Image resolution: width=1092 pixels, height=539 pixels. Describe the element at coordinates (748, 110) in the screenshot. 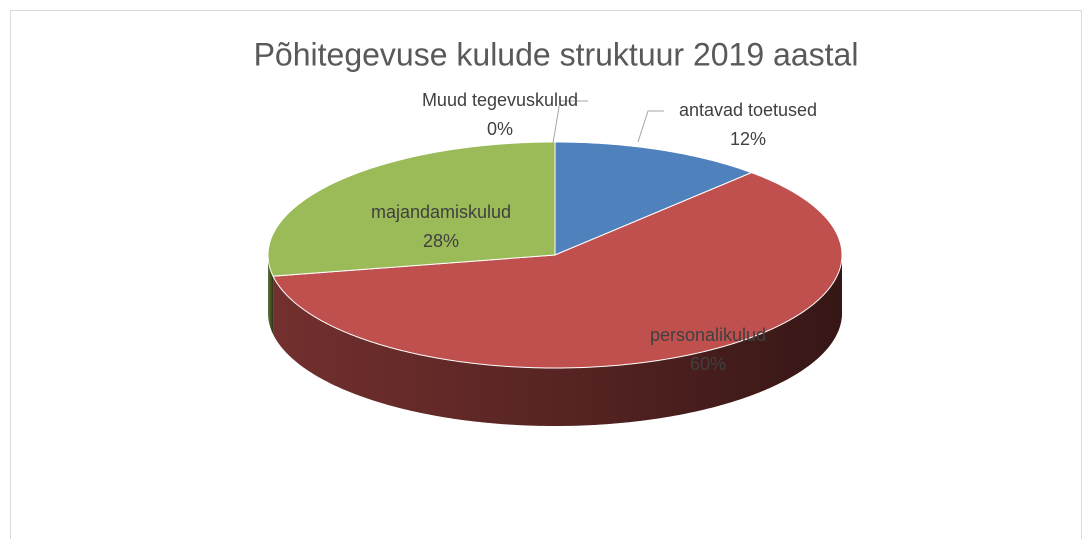

I see `slice-label: antavad toetused` at that location.